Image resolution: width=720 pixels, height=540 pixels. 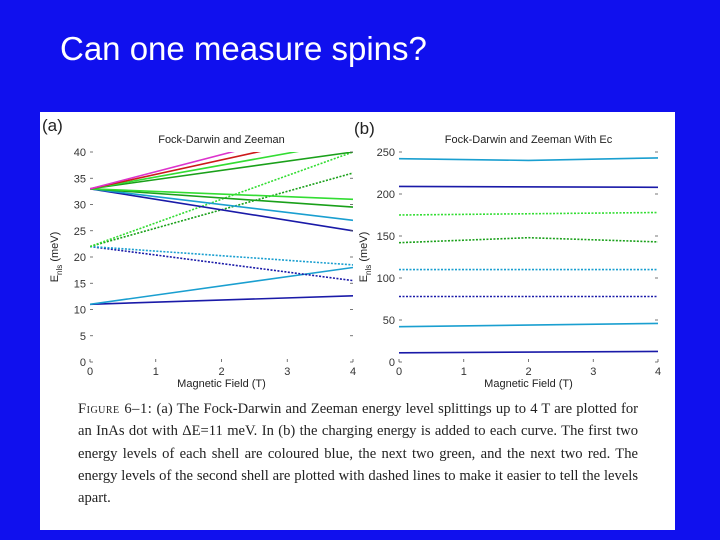 I want to click on chart-b-ylabel-sub: nls, so click(x=368, y=270).